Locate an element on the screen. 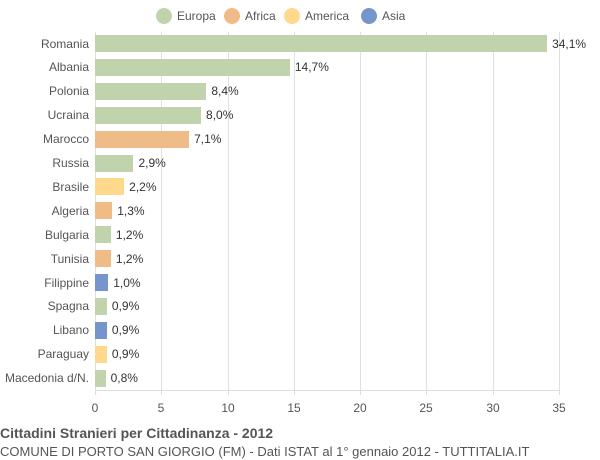 Image resolution: width=600 pixels, height=460 pixels. value-label: 8,0% is located at coordinates (220, 115).